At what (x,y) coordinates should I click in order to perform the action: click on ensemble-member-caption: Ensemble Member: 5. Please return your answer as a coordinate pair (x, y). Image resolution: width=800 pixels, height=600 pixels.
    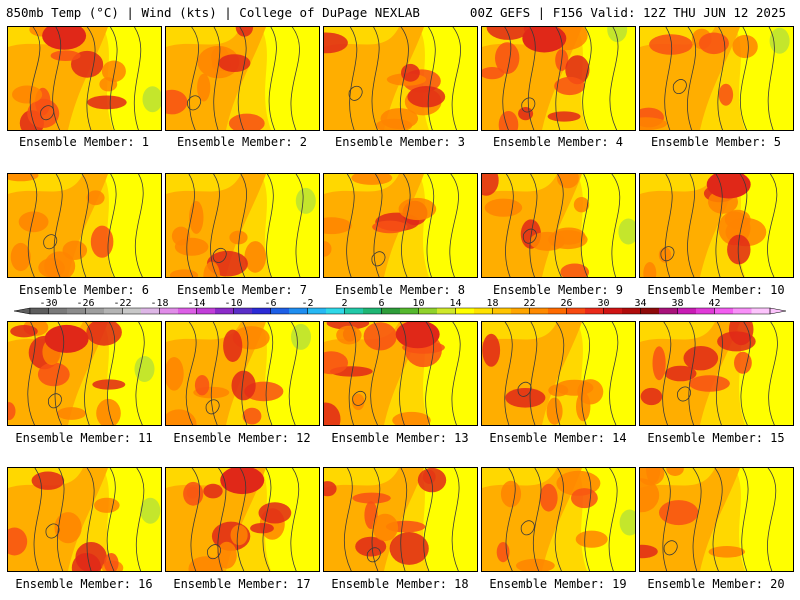
    Looking at the image, I should click on (716, 142).